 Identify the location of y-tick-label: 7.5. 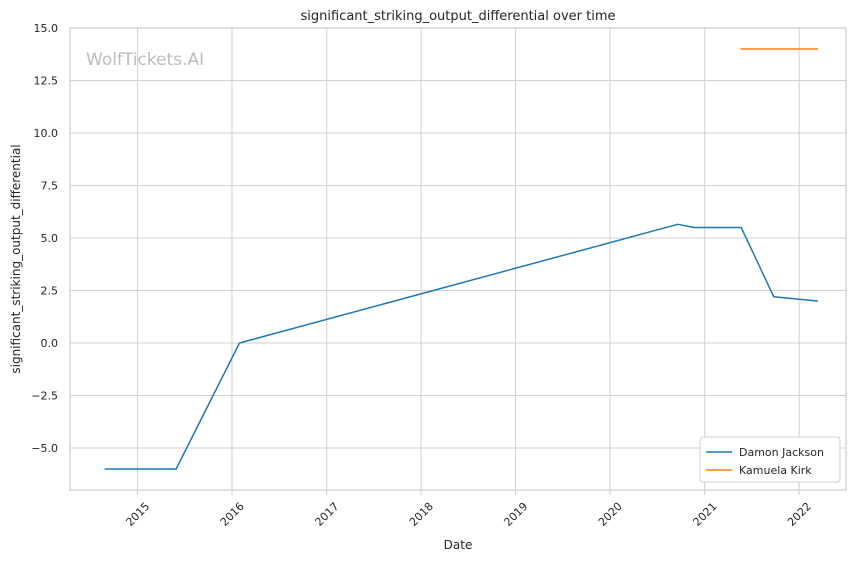
(50, 186).